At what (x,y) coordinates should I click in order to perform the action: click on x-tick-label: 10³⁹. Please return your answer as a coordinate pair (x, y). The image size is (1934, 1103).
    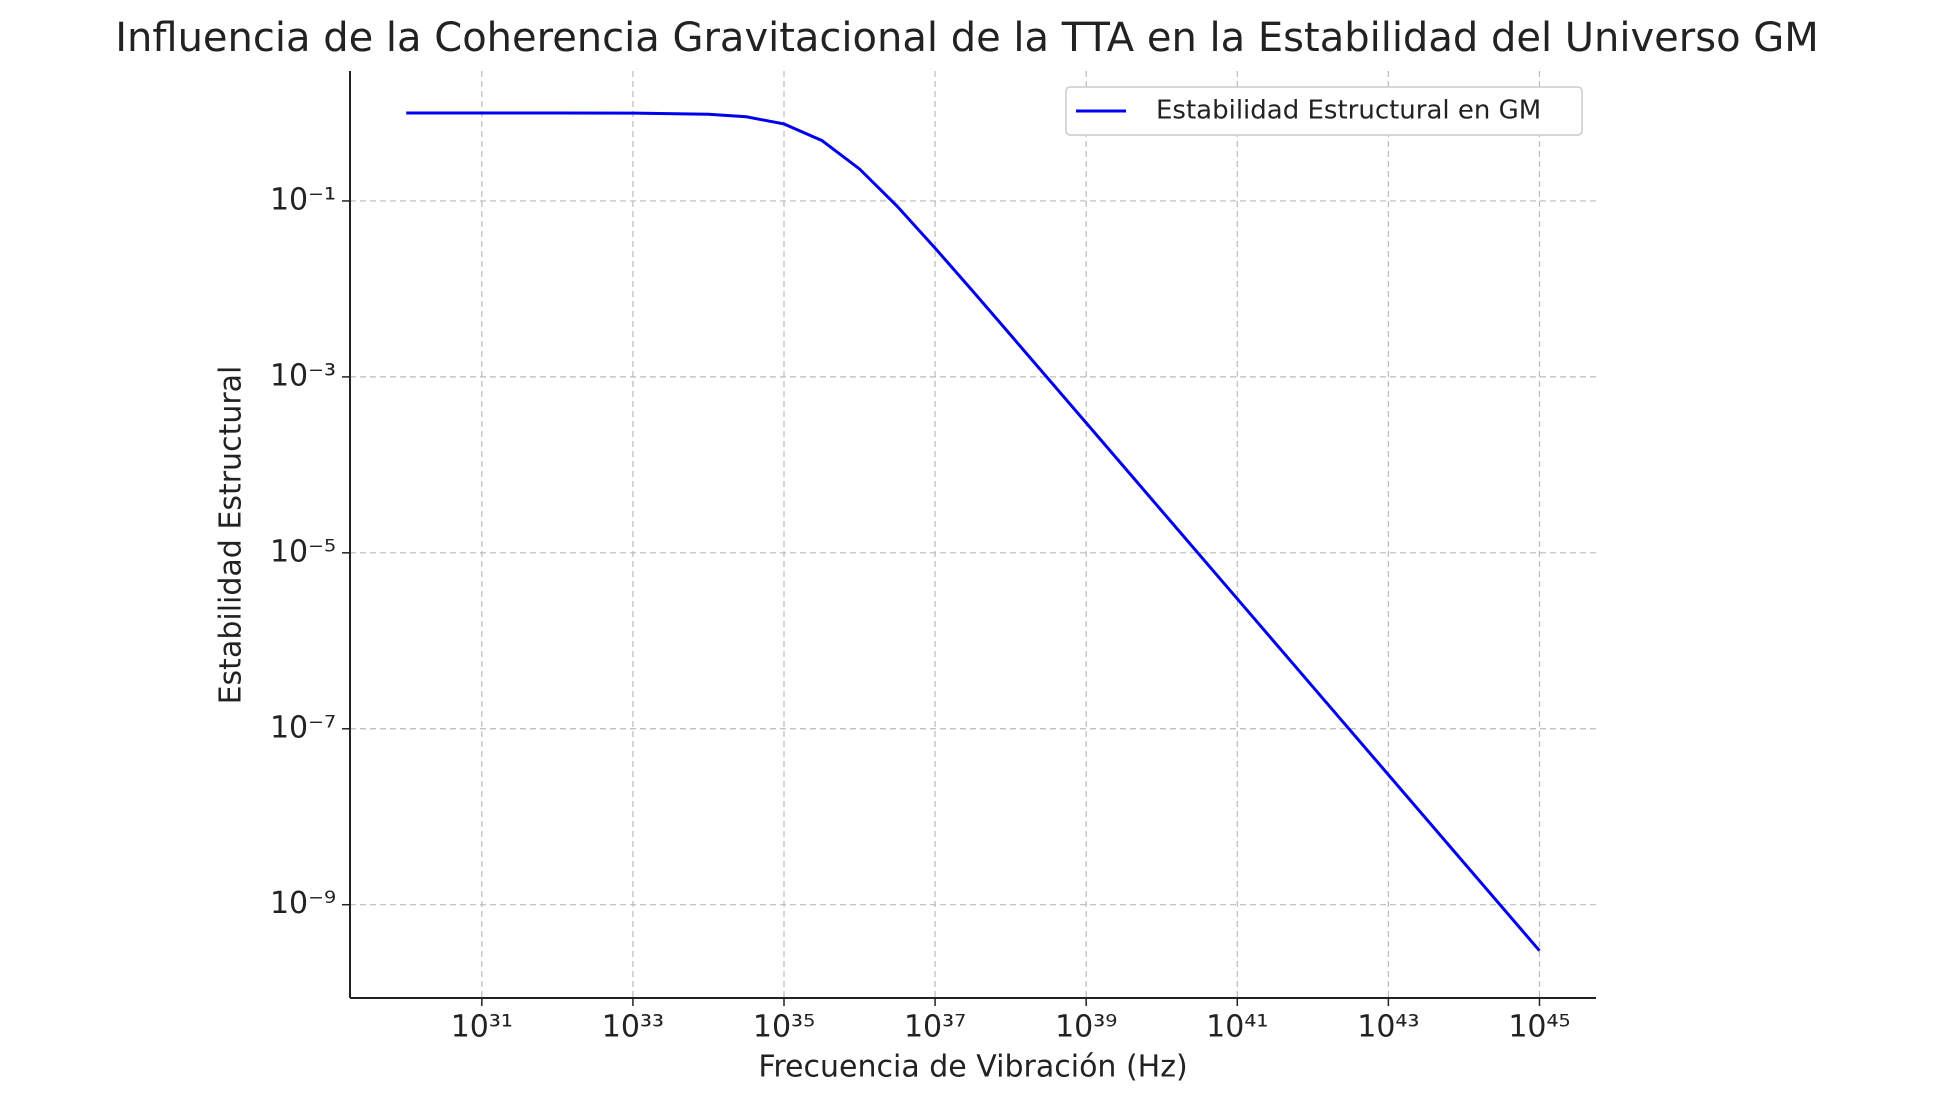
    Looking at the image, I should click on (1086, 1027).